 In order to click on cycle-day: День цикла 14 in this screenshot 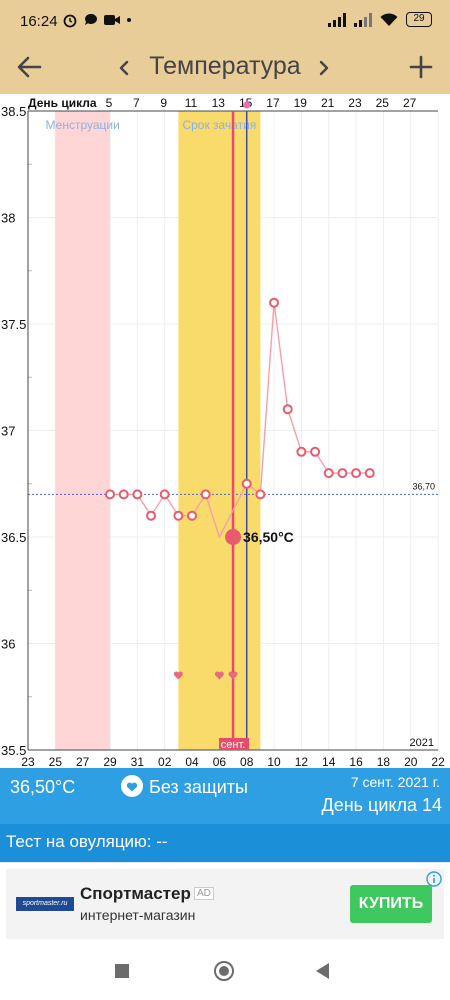, I will do `click(382, 805)`.